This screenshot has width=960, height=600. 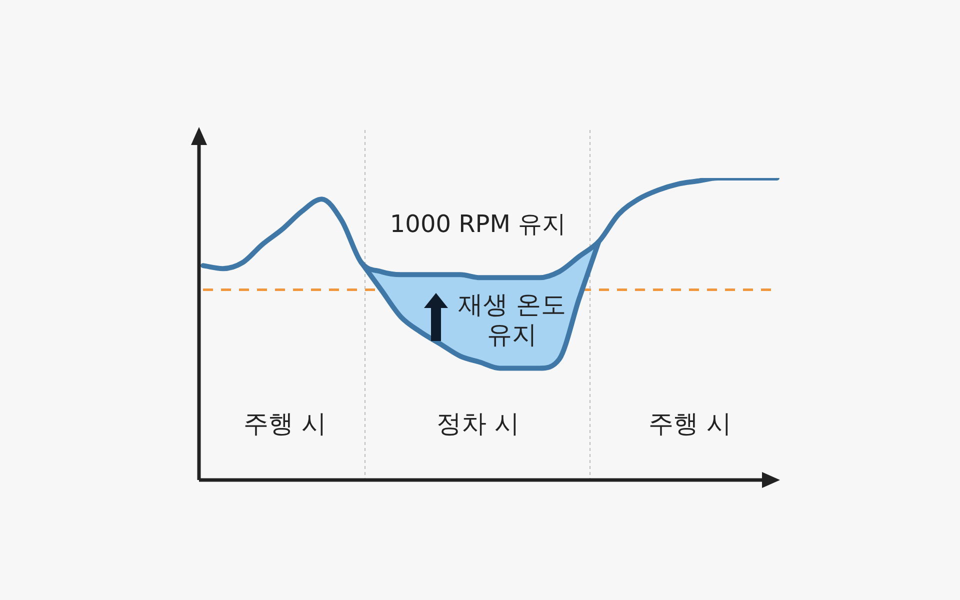 What do you see at coordinates (478, 424) in the screenshot?
I see `annotation: 정차 시` at bounding box center [478, 424].